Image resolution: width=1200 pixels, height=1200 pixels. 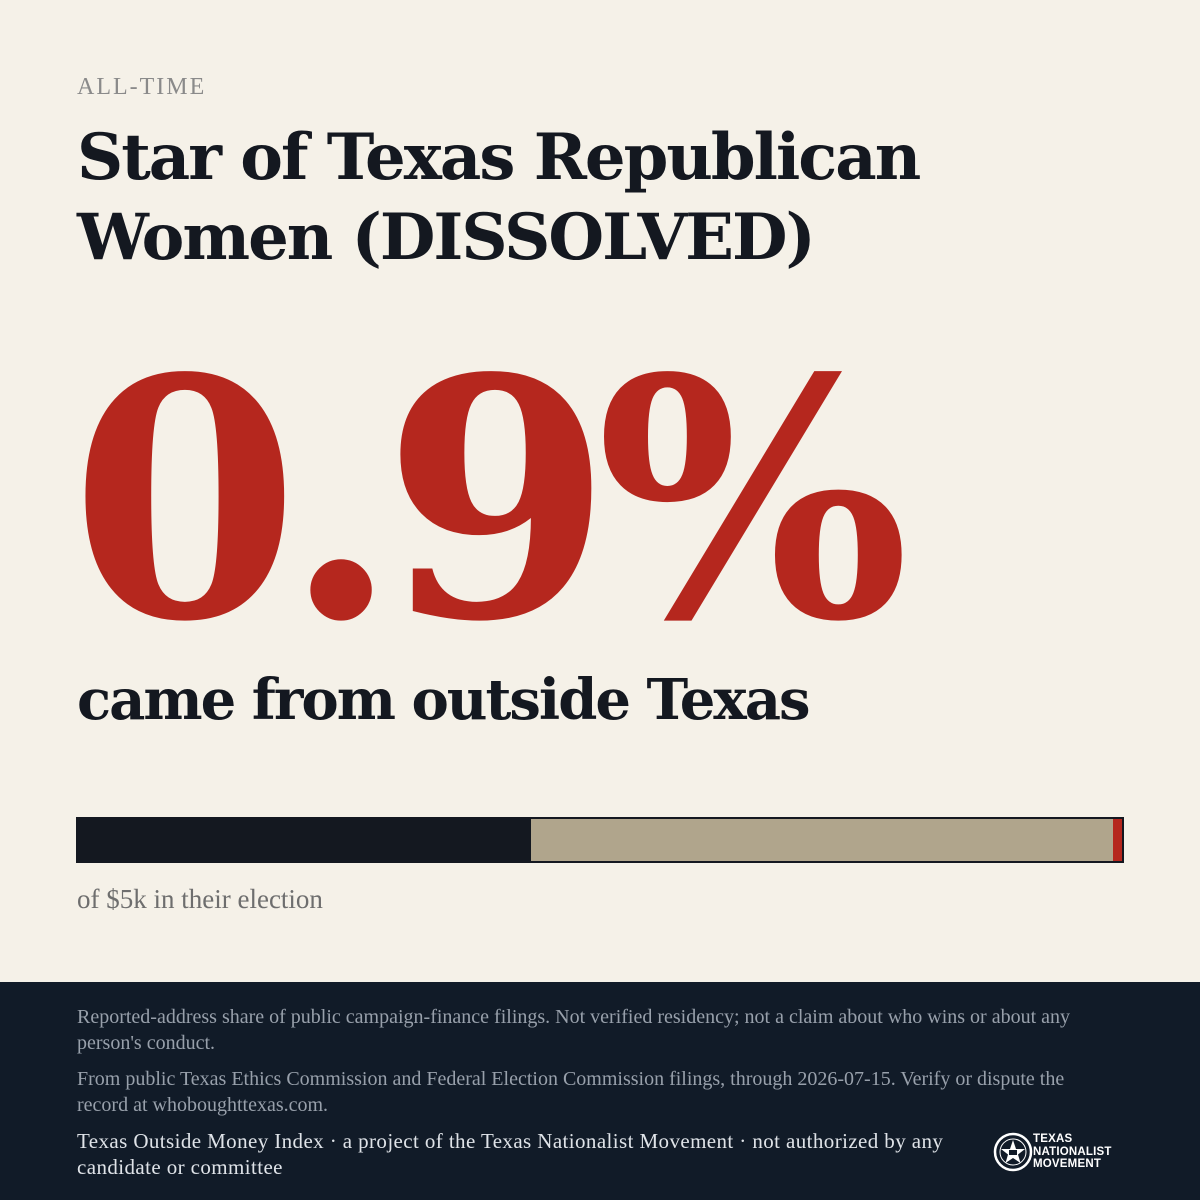 What do you see at coordinates (1053, 1139) in the screenshot?
I see `logo-line-1: TEXAS` at bounding box center [1053, 1139].